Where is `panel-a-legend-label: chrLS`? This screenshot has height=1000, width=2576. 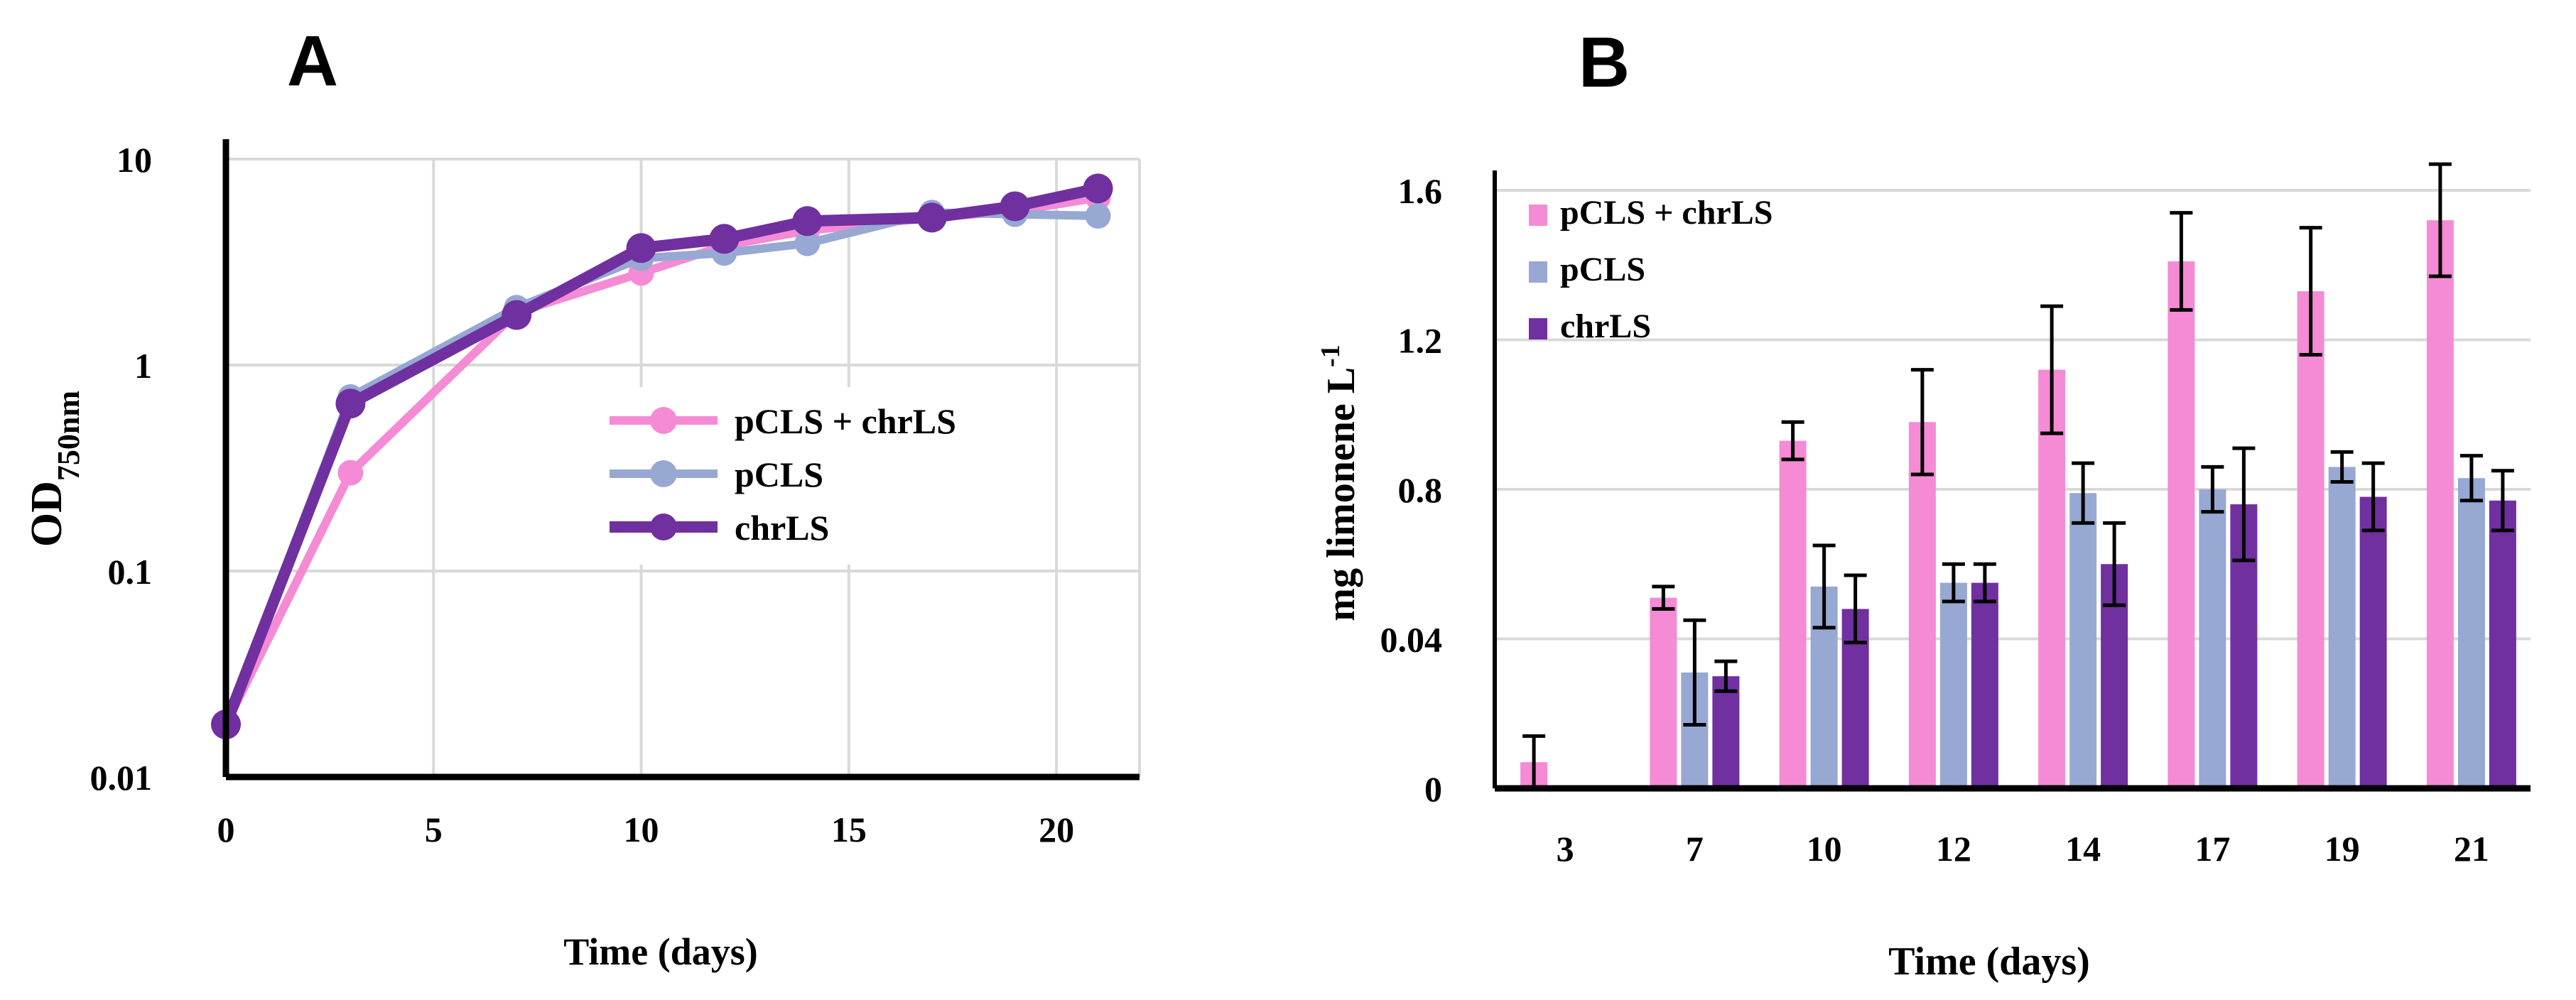 panel-a-legend-label: chrLS is located at coordinates (782, 528).